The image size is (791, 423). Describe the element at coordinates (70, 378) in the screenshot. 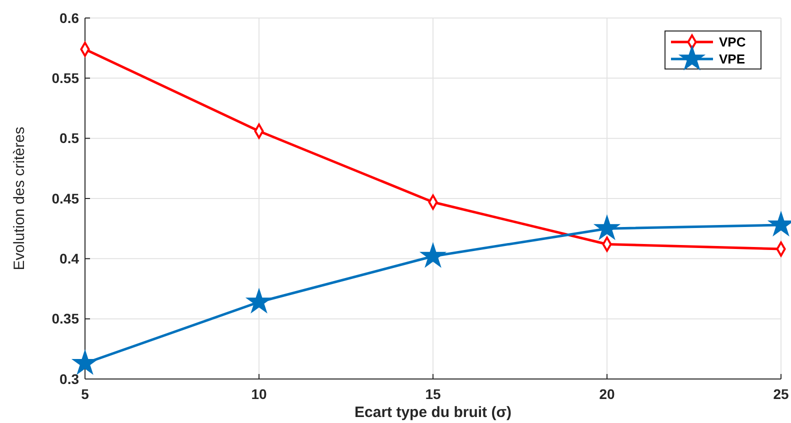

I see `y-tick-label: 0.3` at that location.